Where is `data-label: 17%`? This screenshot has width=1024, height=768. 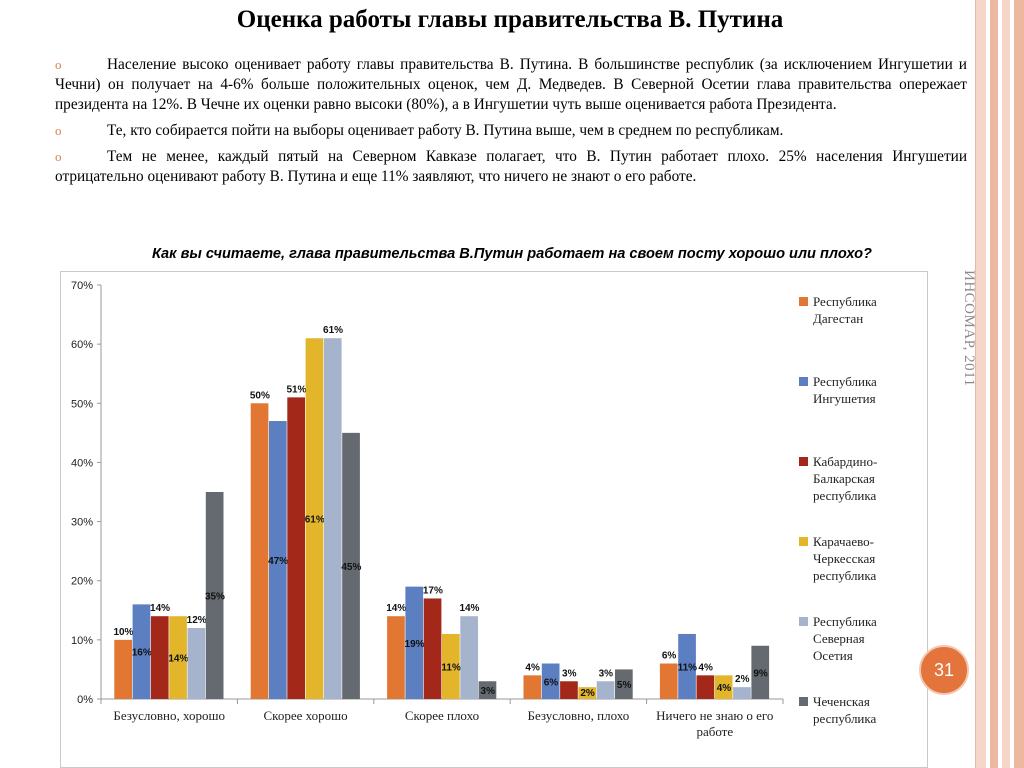
data-label: 17% is located at coordinates (433, 590).